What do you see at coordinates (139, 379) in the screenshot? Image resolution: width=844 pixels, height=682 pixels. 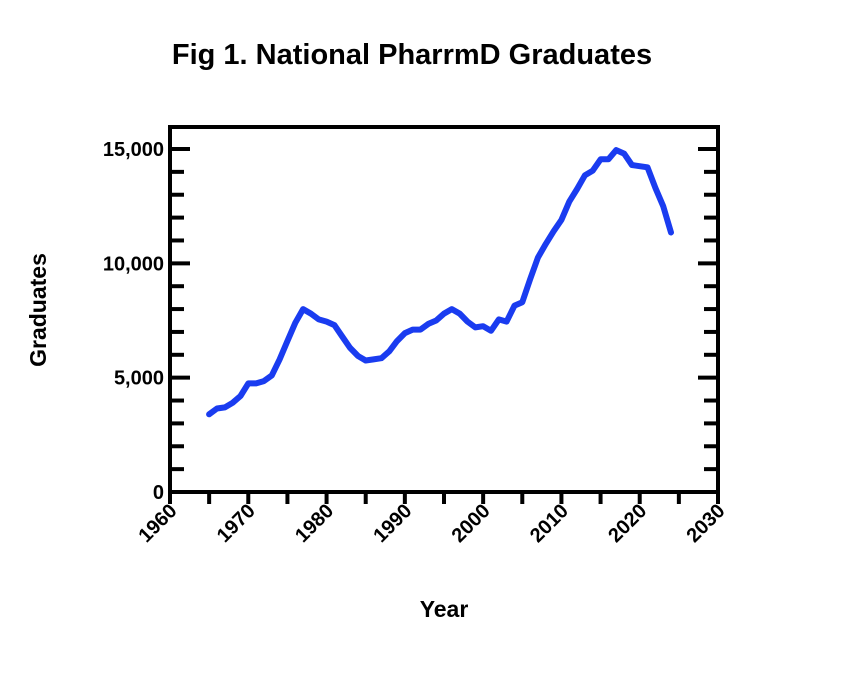 I see `y-tick-label: 5,000` at bounding box center [139, 379].